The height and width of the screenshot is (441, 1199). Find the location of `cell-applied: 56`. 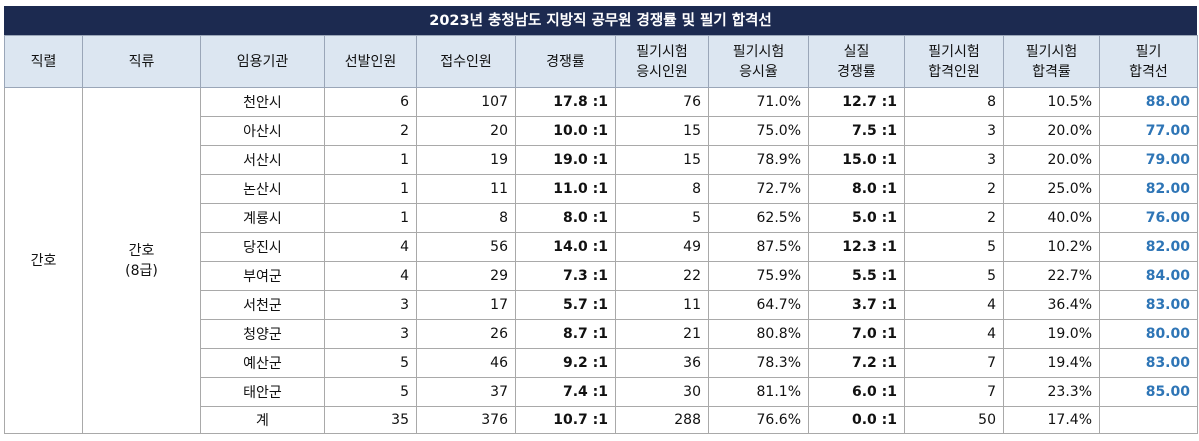

cell-applied: 56 is located at coordinates (466, 247).